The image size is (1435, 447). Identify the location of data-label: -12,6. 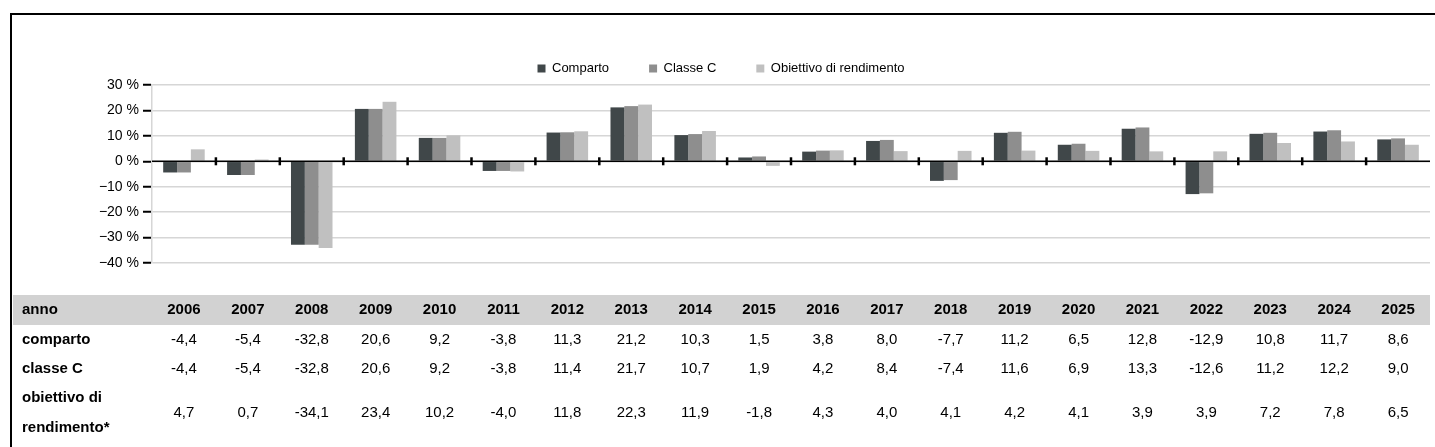
(1206, 368).